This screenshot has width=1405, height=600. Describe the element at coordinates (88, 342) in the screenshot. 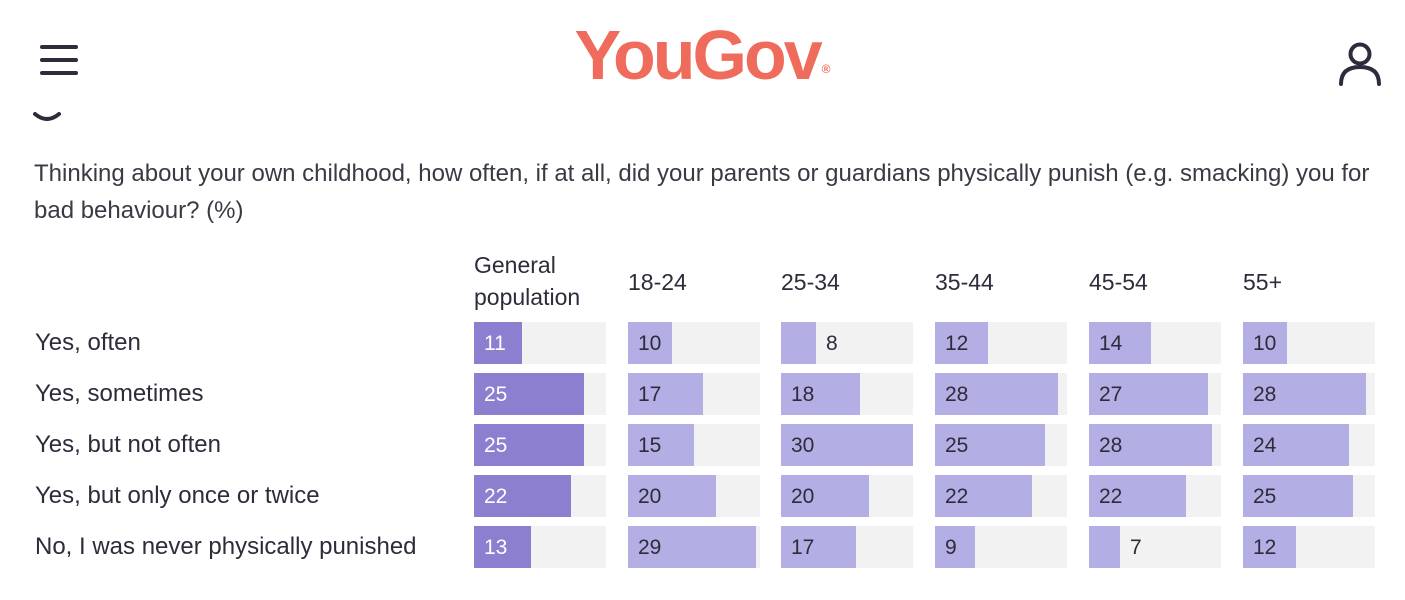

I see `row-label: Yes, often` at that location.